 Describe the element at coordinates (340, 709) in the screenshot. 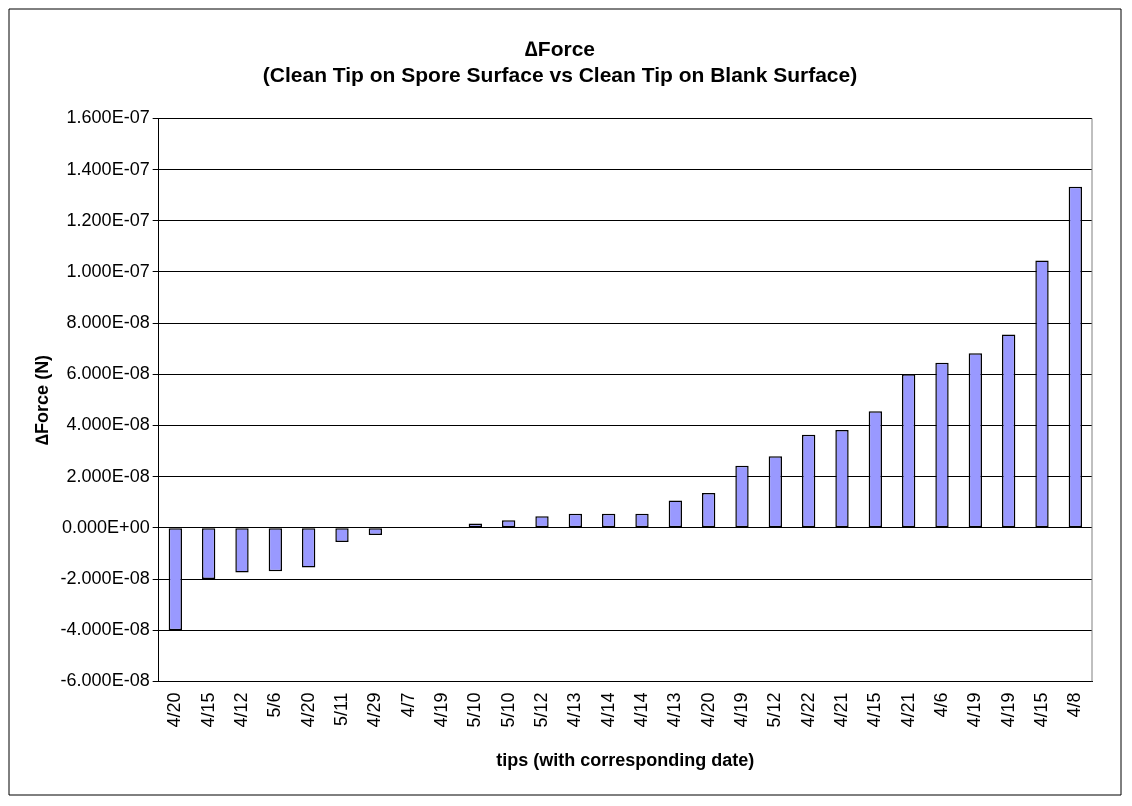

I see `x-tick-label: 5/11` at that location.